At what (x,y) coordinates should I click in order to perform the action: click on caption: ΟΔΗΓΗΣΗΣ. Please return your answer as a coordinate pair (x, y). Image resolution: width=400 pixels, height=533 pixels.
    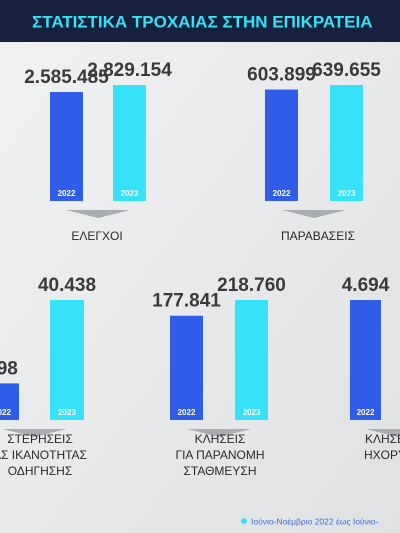
    Looking at the image, I should click on (40, 471).